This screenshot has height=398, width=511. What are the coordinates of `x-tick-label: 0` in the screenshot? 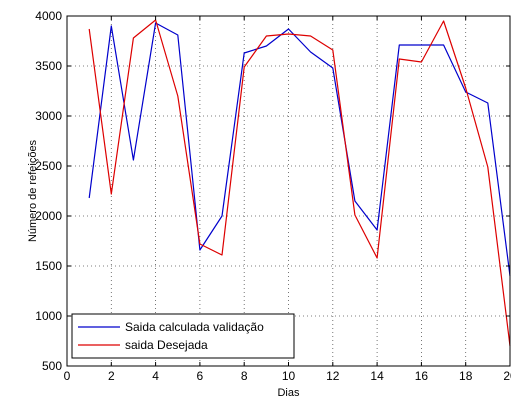 It's located at (67, 376).